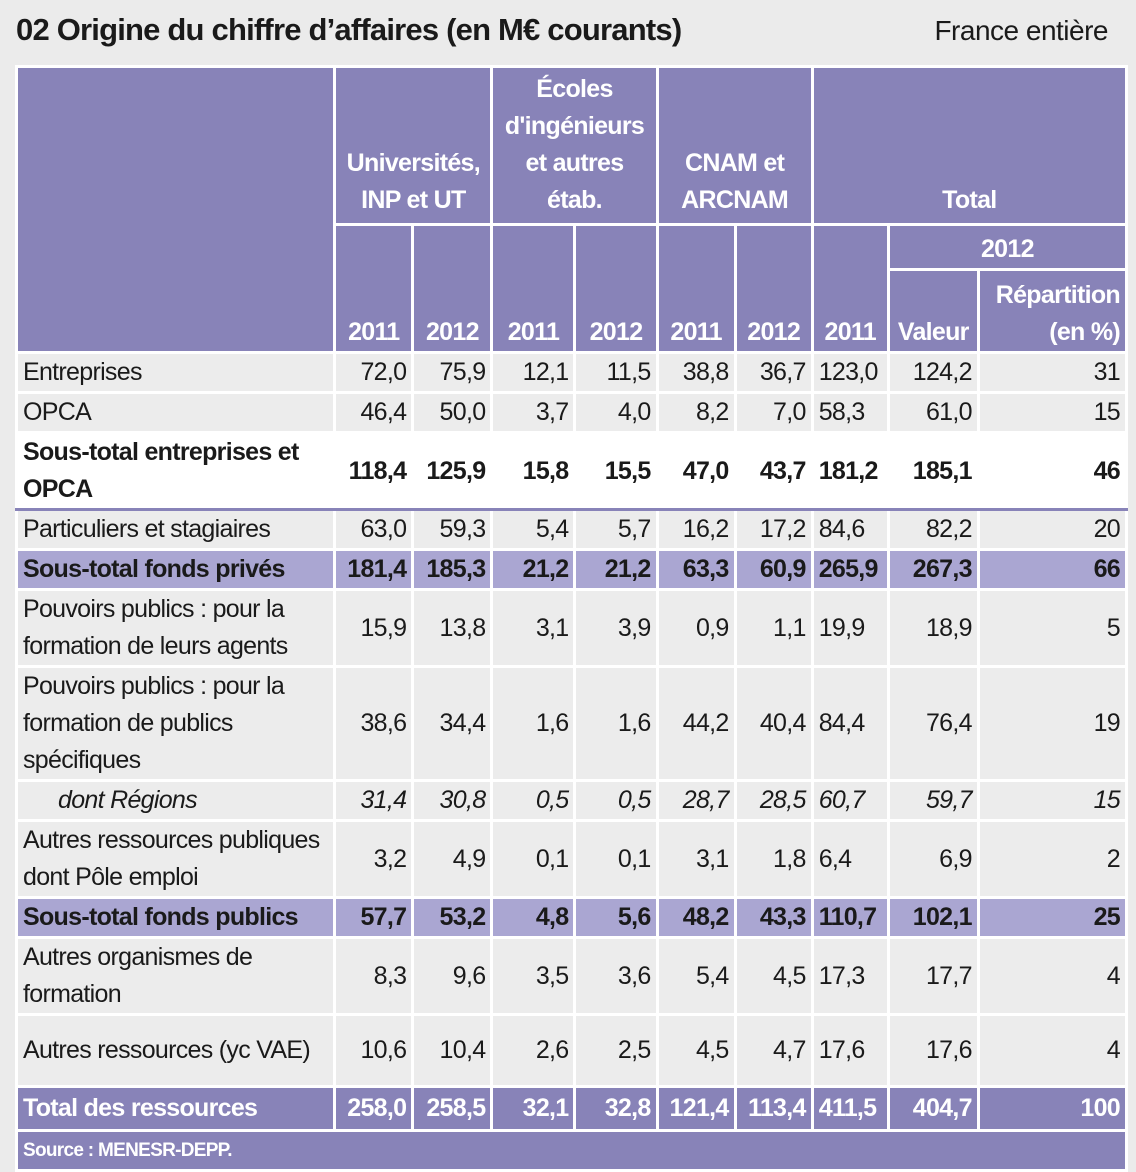 The image size is (1136, 1172). What do you see at coordinates (175, 1050) in the screenshot?
I see `row-label: Autres ressources (yc VAE)` at bounding box center [175, 1050].